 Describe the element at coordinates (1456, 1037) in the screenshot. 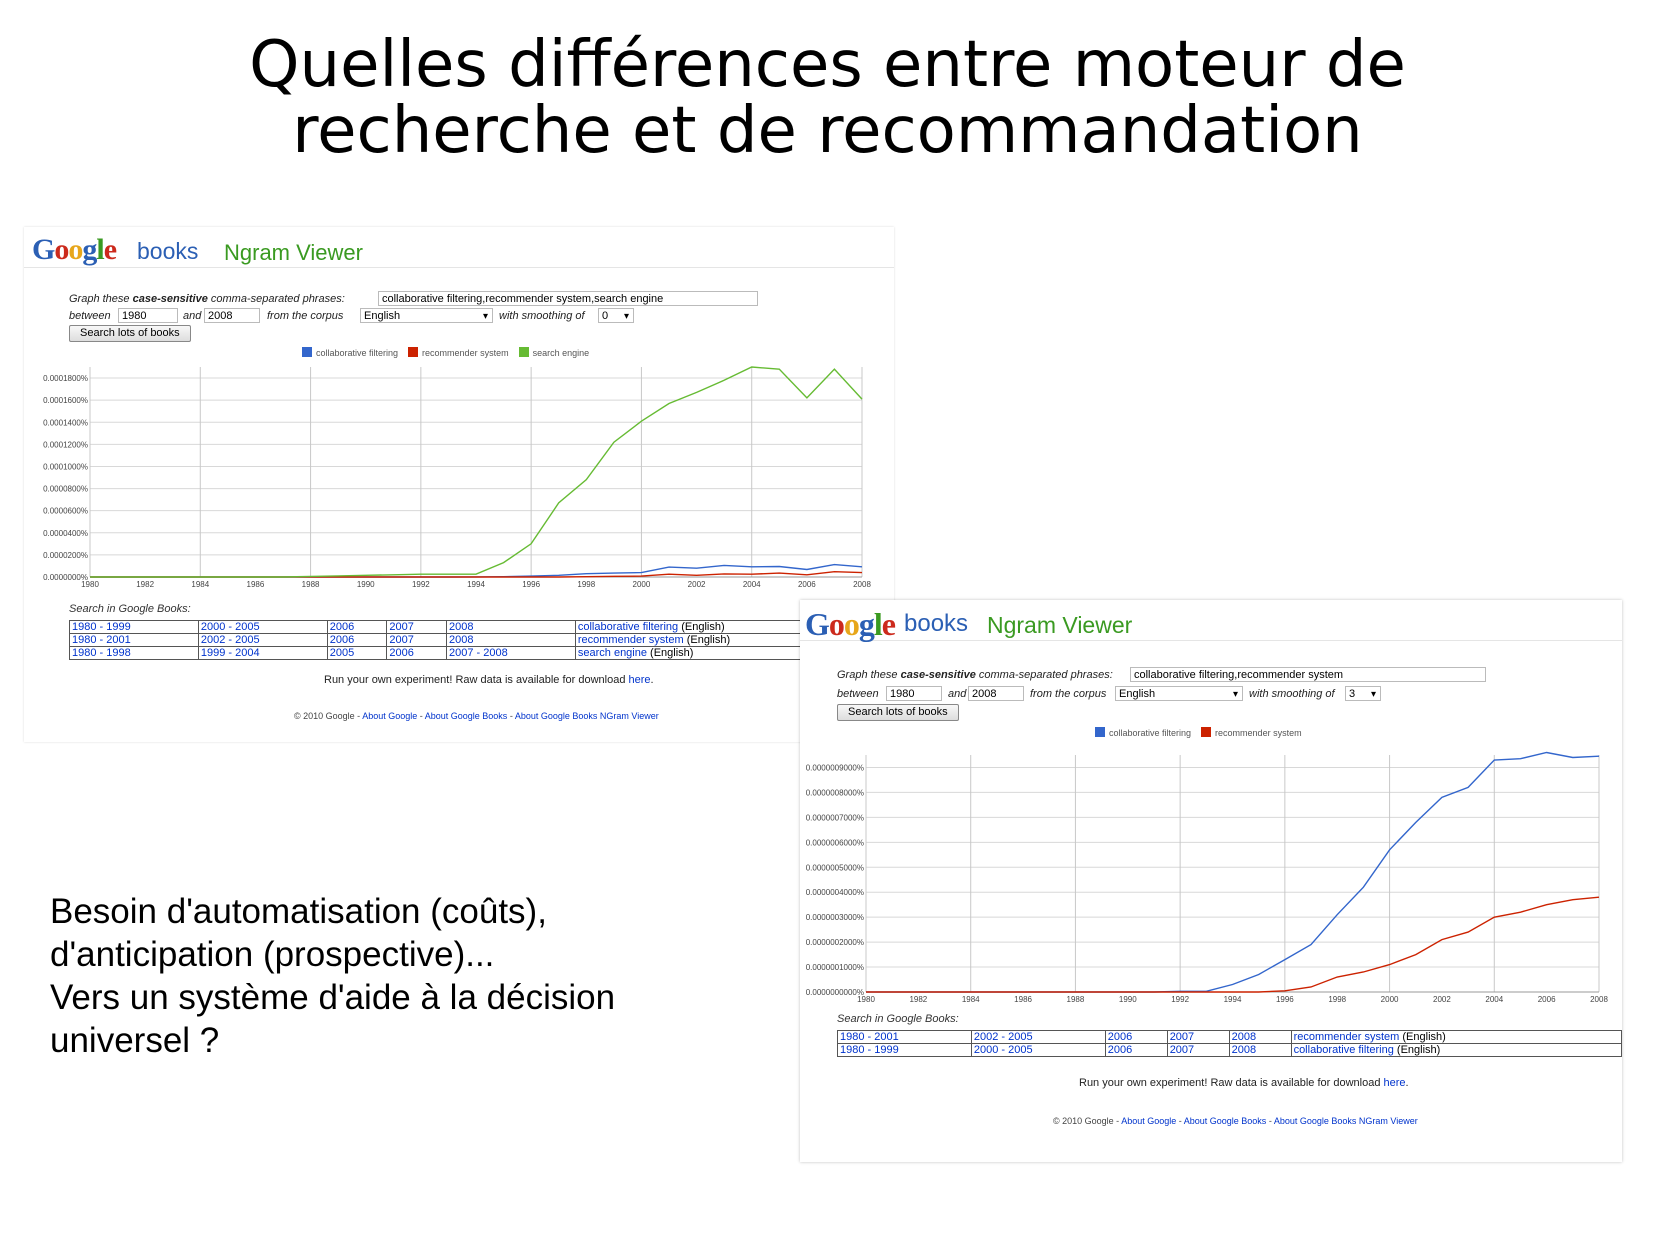

I see `search-link: recommender system (English)` at that location.